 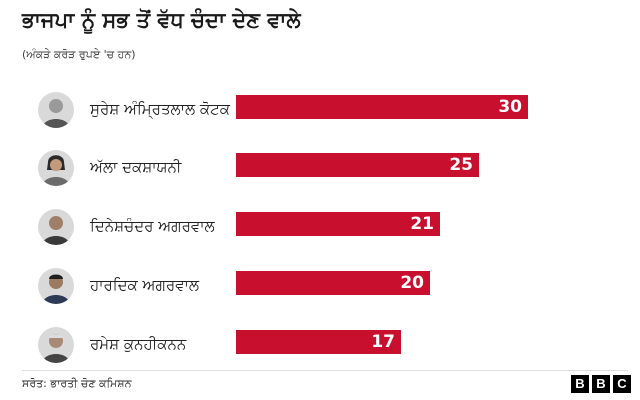 I want to click on bar-row: ਸੁਰੇਸ਼ ਅੰਮ੍ਰਿਤਲਾਲ ਕੋਟਕ 30, so click(x=320, y=113).